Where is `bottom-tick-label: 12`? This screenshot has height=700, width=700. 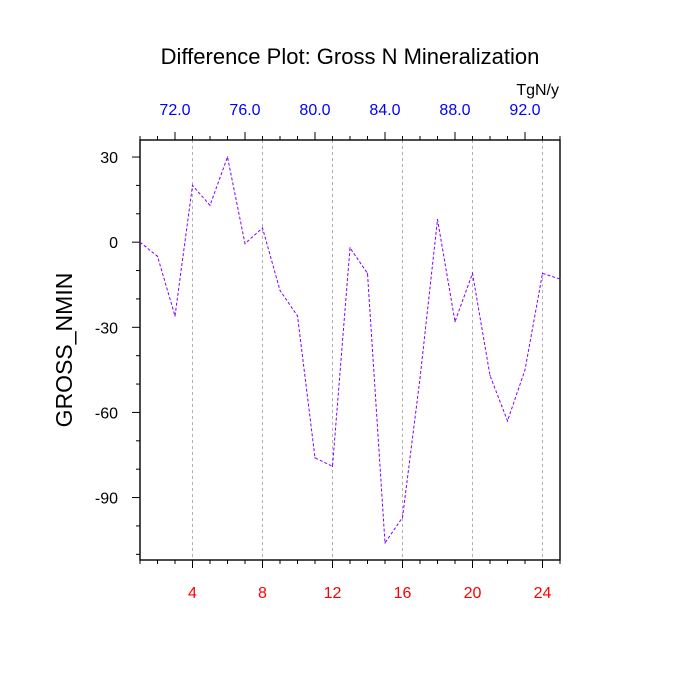
bottom-tick-label: 12 is located at coordinates (333, 593).